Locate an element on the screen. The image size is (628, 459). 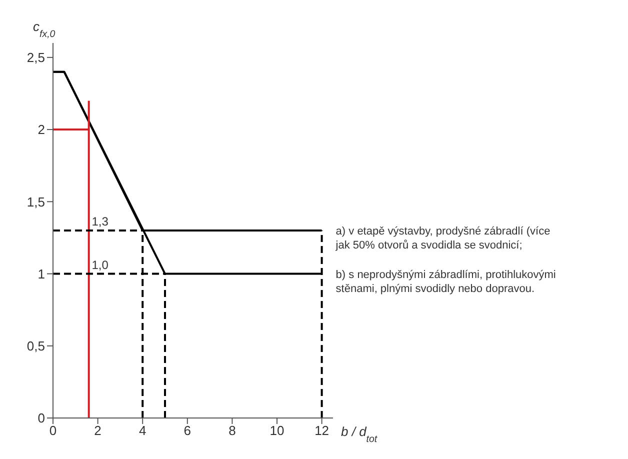
series-label: a) v etapě výstavby, prodyšné zábradlí (více jak 50% otvorů a svodidla se svodnicí; is located at coordinates (442, 239).